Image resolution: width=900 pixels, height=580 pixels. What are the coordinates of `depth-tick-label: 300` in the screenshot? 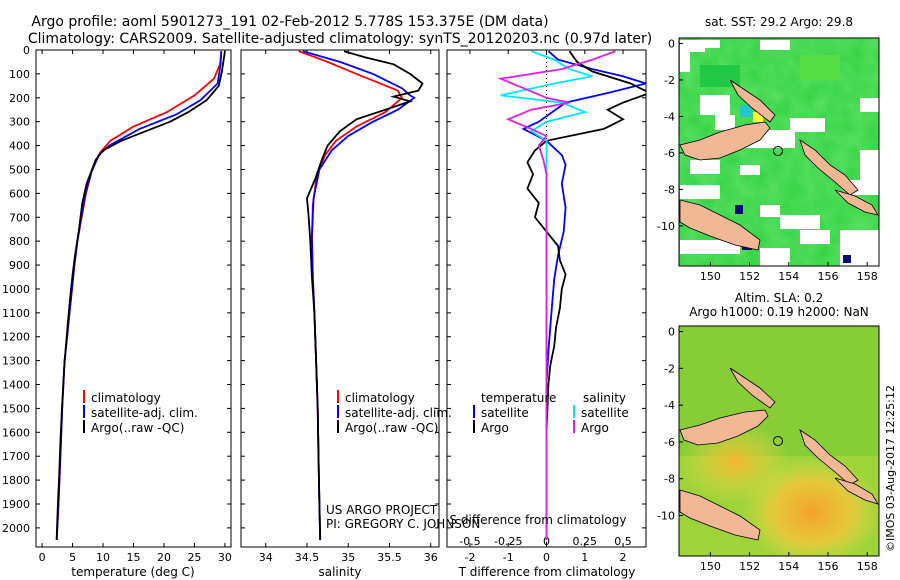 It's located at (19, 122).